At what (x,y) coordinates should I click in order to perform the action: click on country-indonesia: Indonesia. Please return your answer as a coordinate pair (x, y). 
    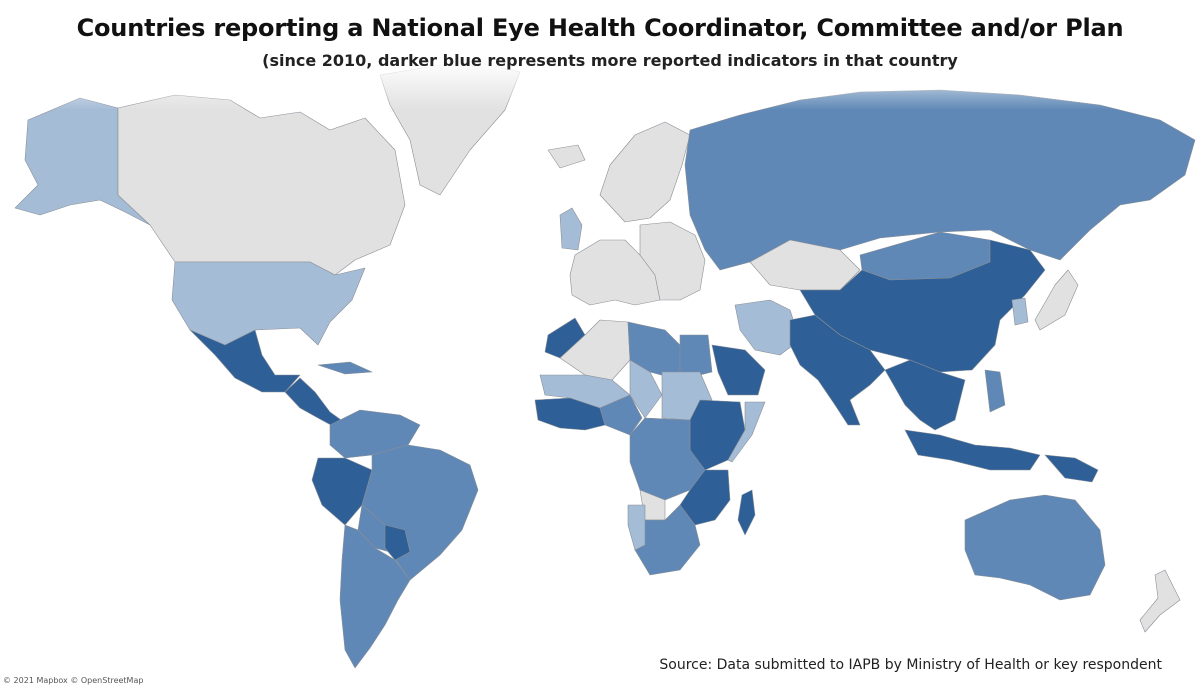
    Looking at the image, I should click on (972, 450).